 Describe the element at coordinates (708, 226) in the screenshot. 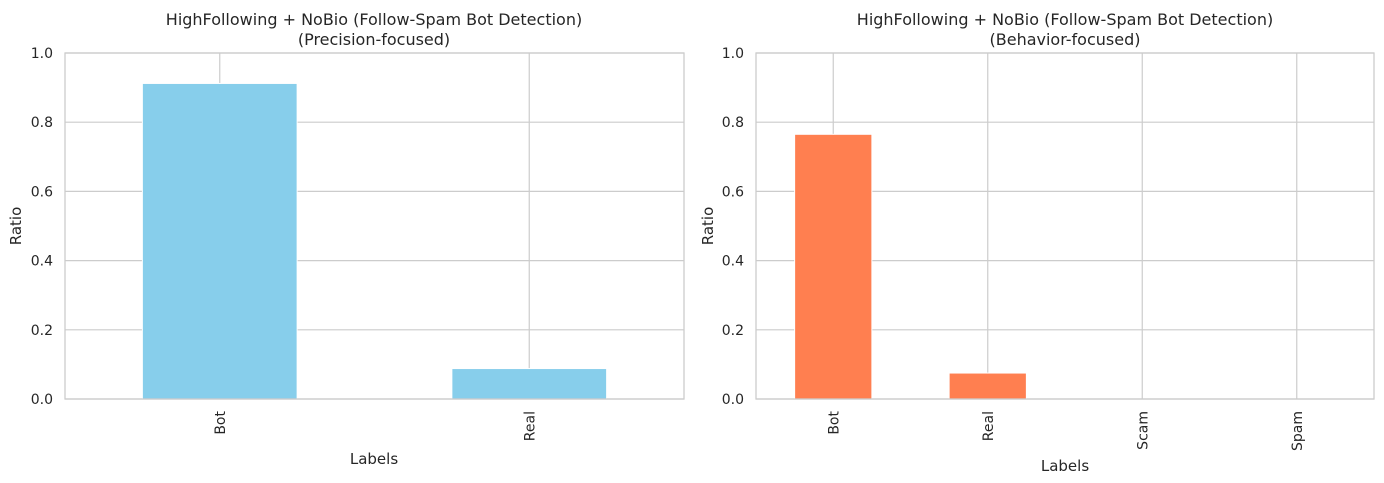

I see `y-axis-label-right: Ratio` at that location.